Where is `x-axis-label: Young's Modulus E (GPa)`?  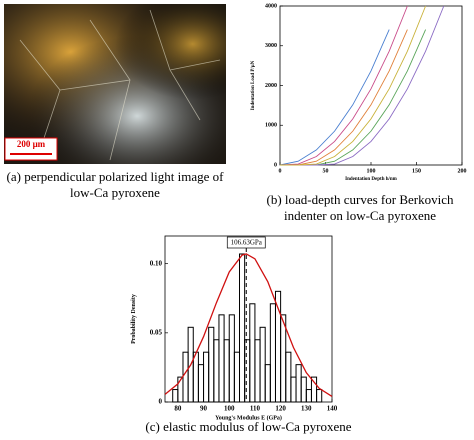 x-axis-label: Young's Modulus E (GPa) is located at coordinates (248, 417).